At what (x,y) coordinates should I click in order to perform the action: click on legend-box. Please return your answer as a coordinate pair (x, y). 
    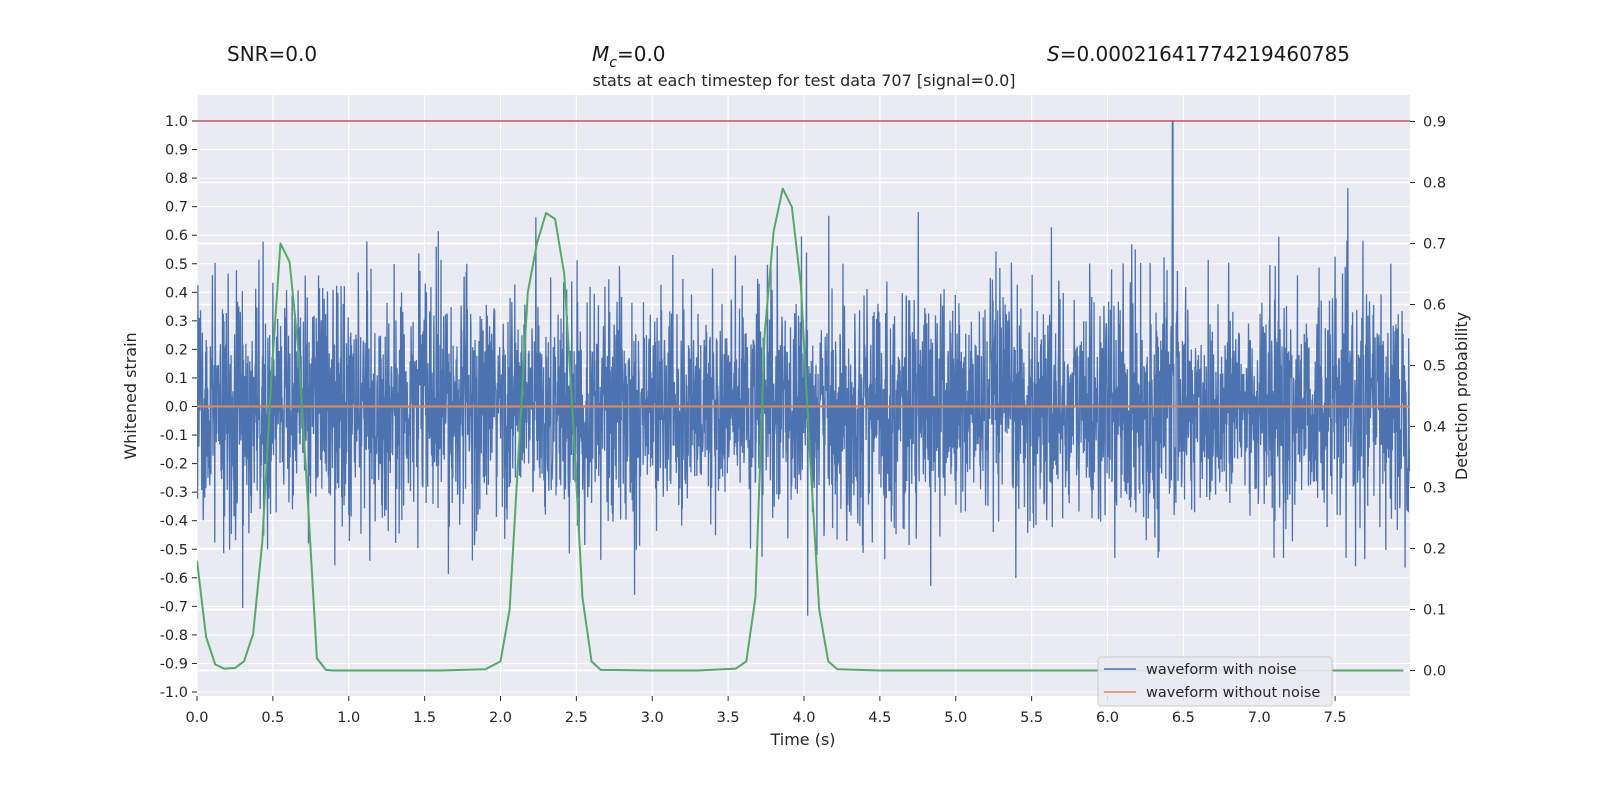
    Looking at the image, I should click on (1215, 681).